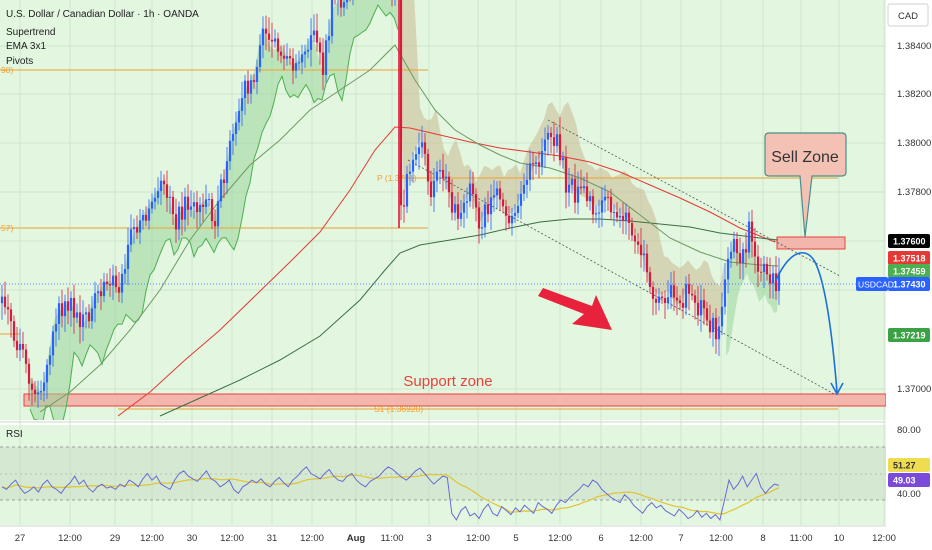 This screenshot has width=932, height=550. What do you see at coordinates (909, 258) in the screenshot?
I see `price-tag-red-bg` at bounding box center [909, 258].